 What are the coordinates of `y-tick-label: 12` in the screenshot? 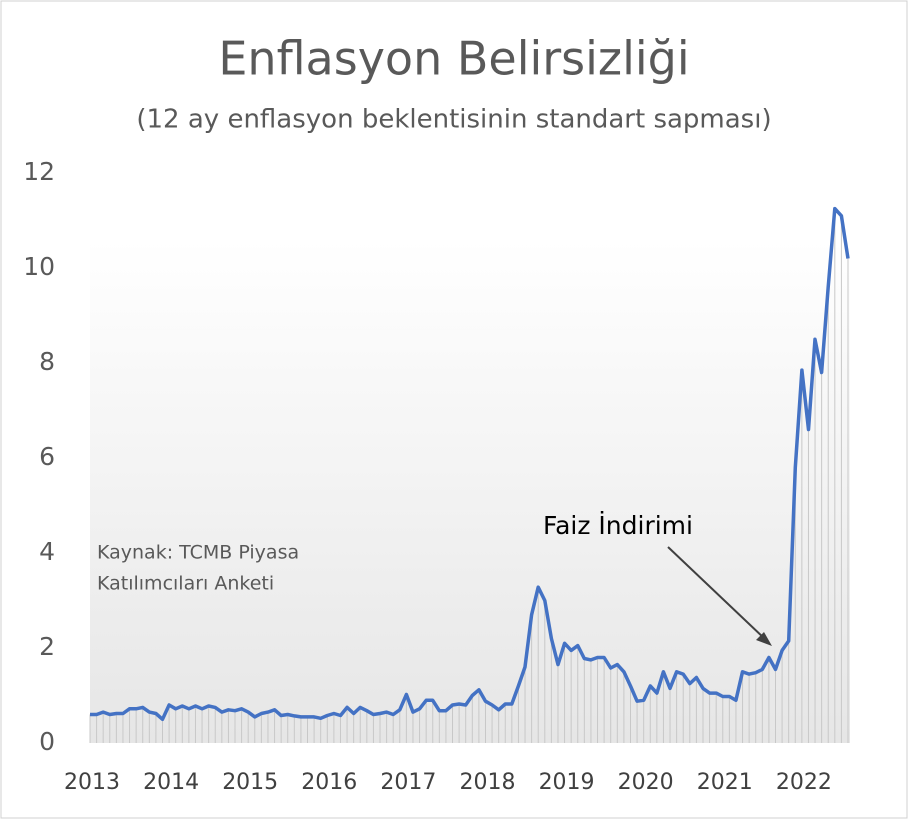 It's located at (39, 171).